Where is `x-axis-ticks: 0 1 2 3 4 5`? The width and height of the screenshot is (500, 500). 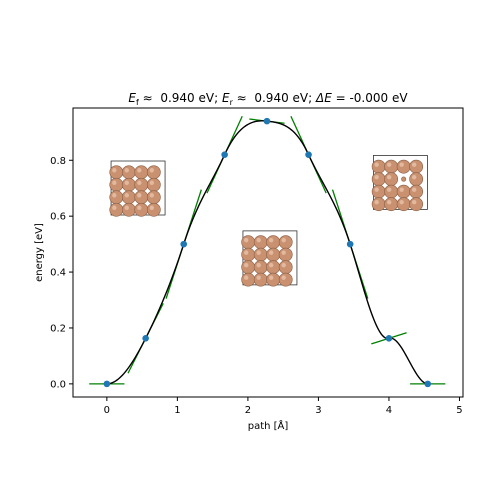
x-axis-ticks: 0 1 2 3 4 5 is located at coordinates (283, 406).